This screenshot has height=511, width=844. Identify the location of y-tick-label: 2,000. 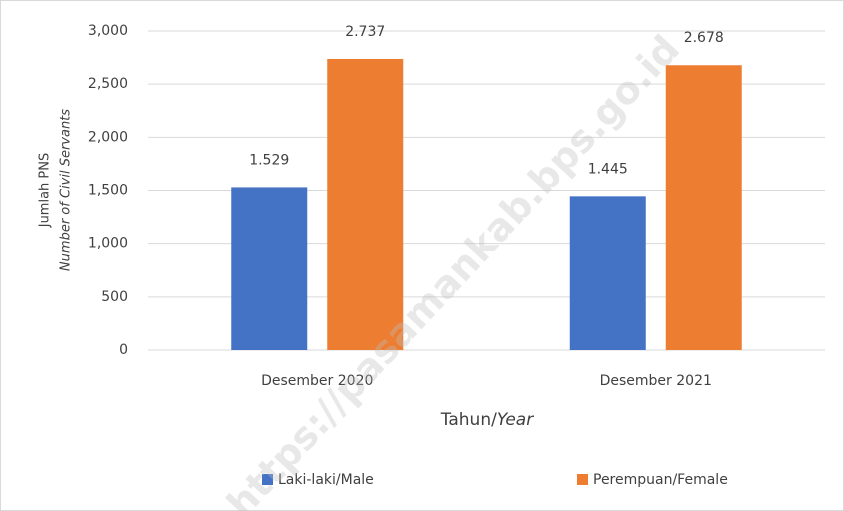
(108, 137).